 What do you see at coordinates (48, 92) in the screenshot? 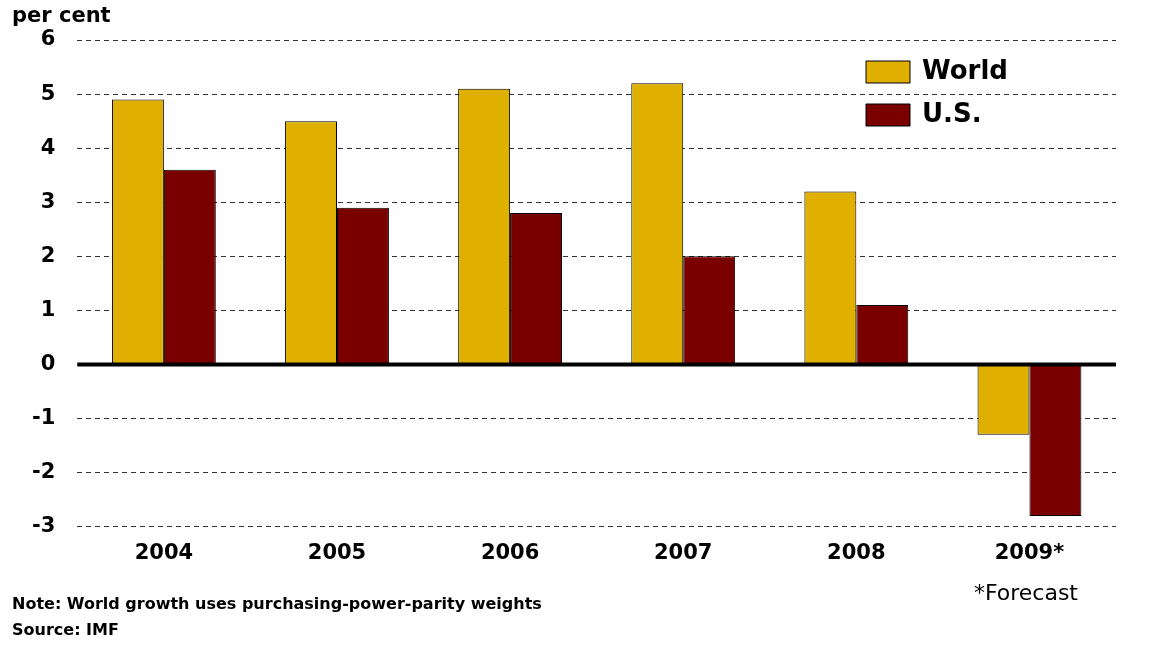
I see `y-tick-label: 5` at bounding box center [48, 92].